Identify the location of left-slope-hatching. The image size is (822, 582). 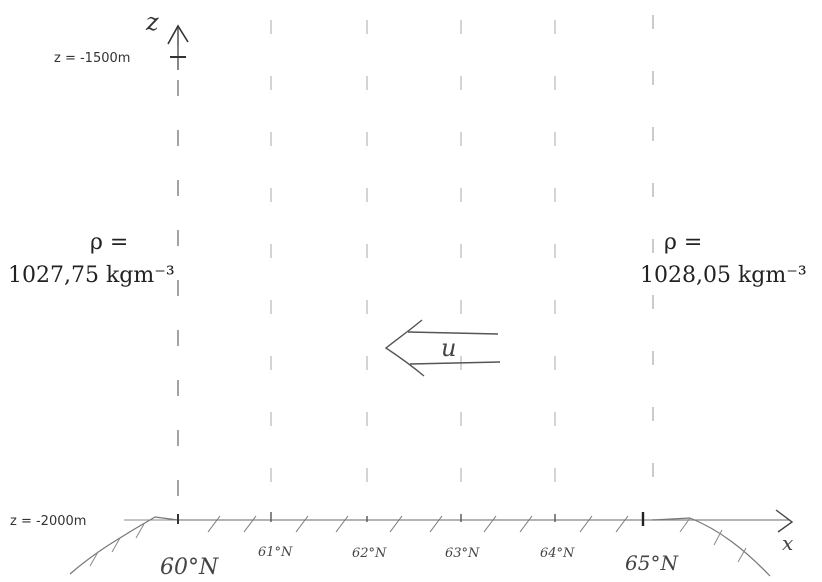
(117, 545).